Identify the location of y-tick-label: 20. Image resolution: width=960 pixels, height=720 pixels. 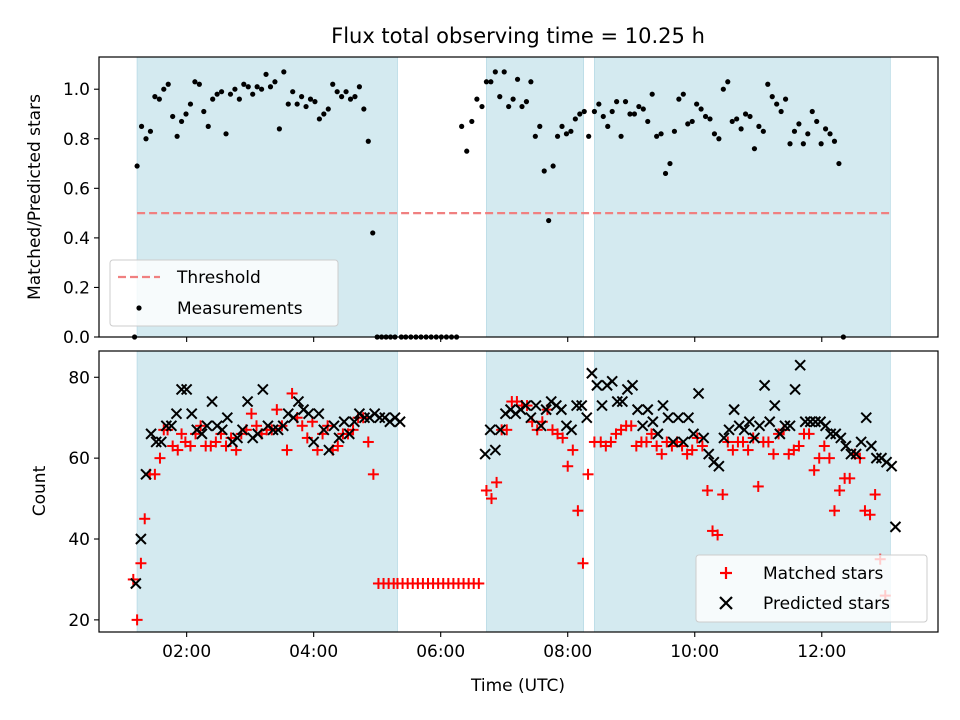
(79, 621).